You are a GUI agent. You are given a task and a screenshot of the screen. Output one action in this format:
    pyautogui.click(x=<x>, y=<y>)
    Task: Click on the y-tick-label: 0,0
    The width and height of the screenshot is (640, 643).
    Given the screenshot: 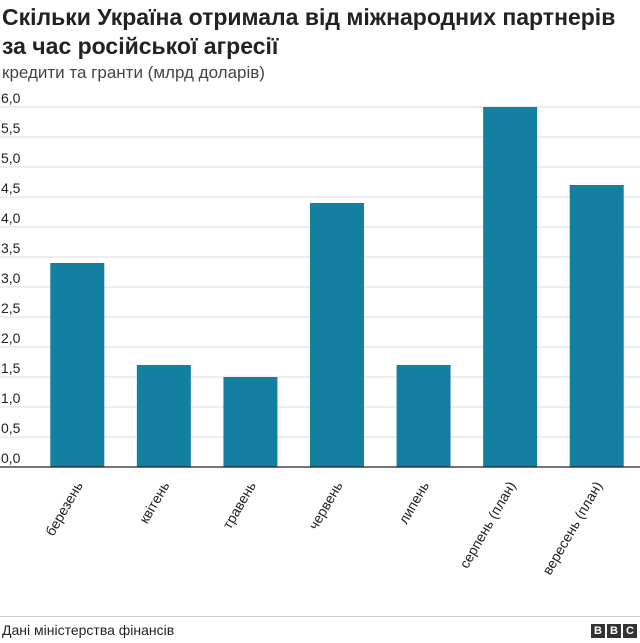 What is the action you would take?
    pyautogui.click(x=11, y=458)
    